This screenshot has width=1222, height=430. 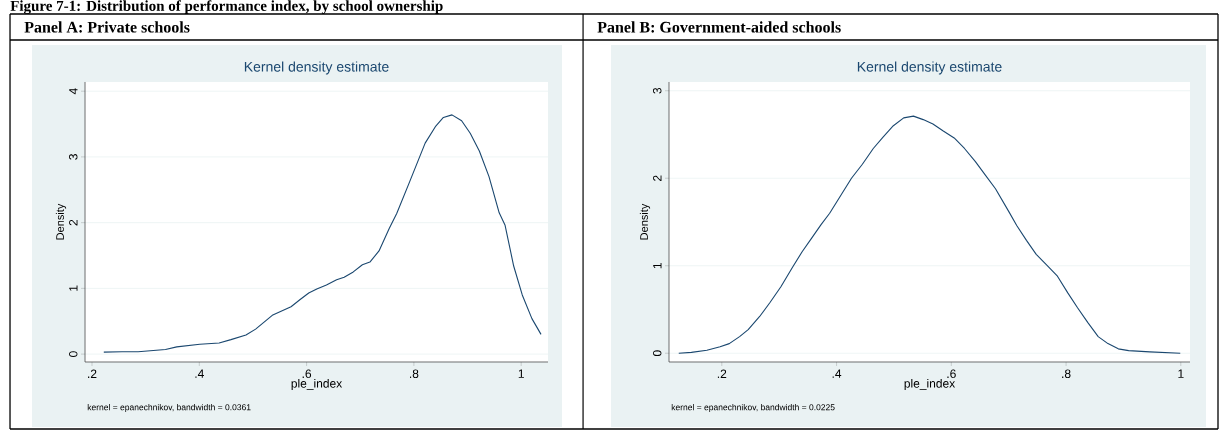 I want to click on text: kernel = epanechnikov, bandwidth = 0.0225, so click(x=753, y=408).